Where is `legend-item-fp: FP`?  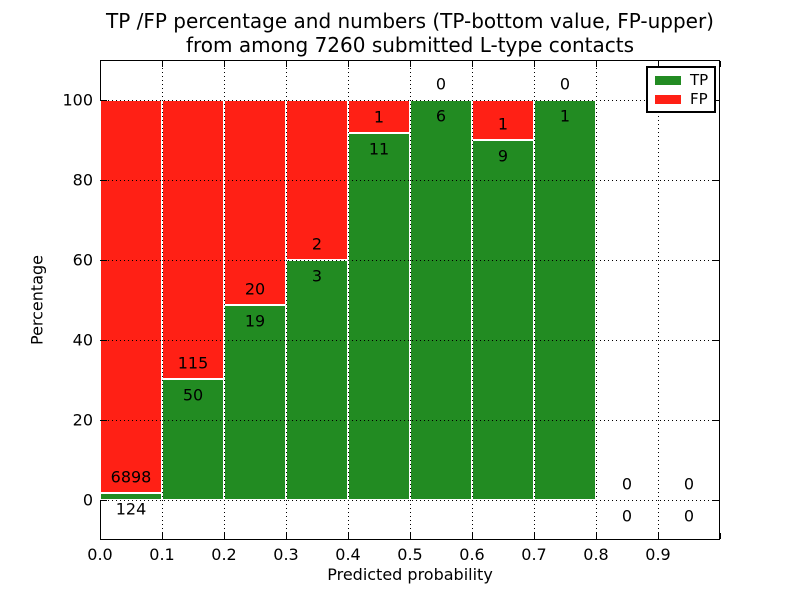
legend-item-fp: FP is located at coordinates (684, 98).